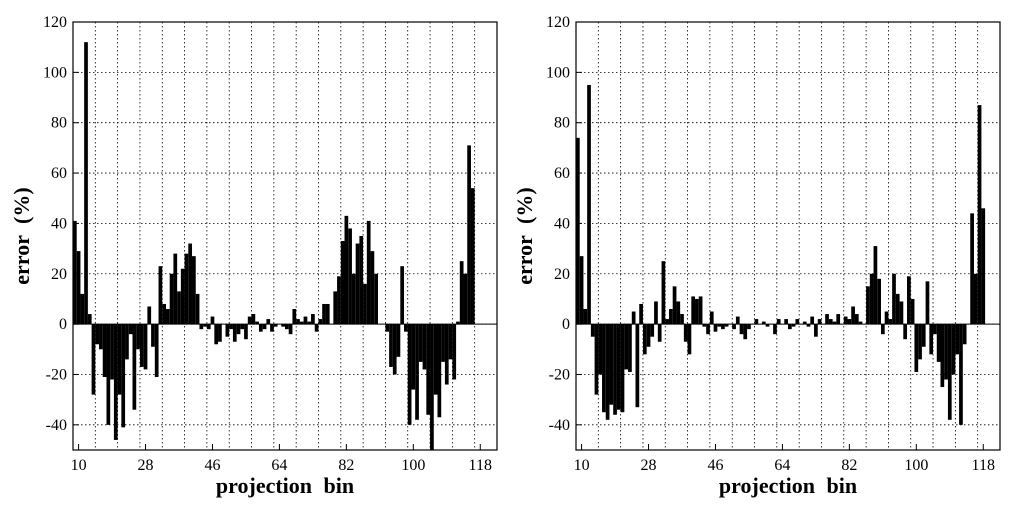 The image size is (1009, 505). I want to click on x-tick-label: 82, so click(849, 465).